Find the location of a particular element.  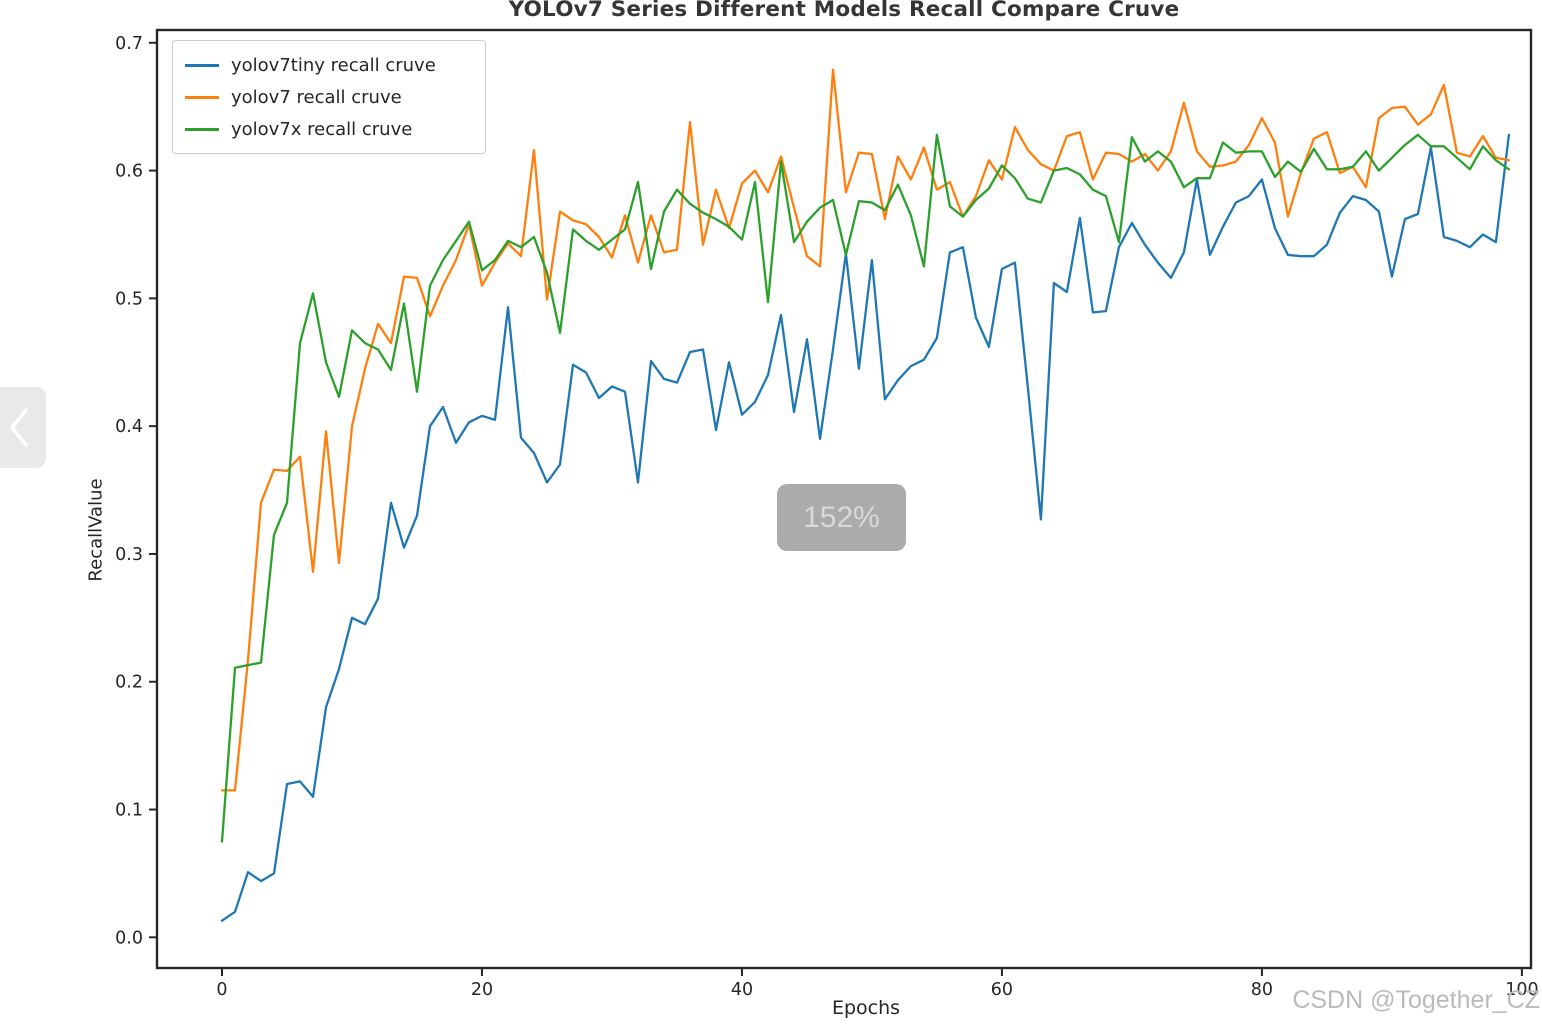

y-tick-label: 0.6 is located at coordinates (129, 172).